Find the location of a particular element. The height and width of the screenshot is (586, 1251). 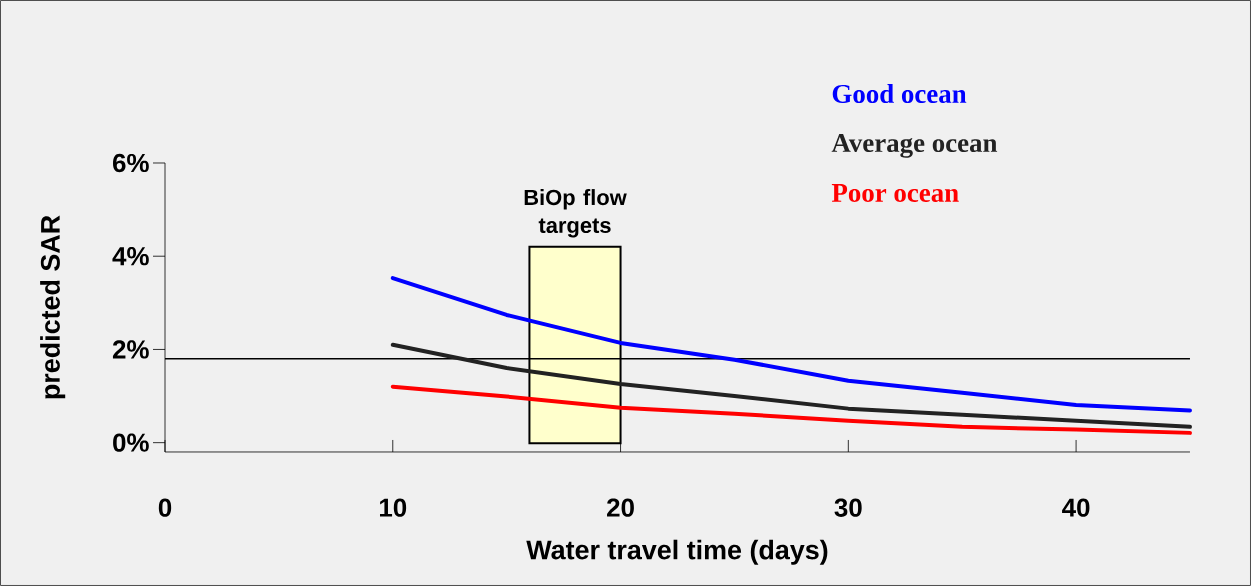

band-label: BiOp flow targets is located at coordinates (575, 213).